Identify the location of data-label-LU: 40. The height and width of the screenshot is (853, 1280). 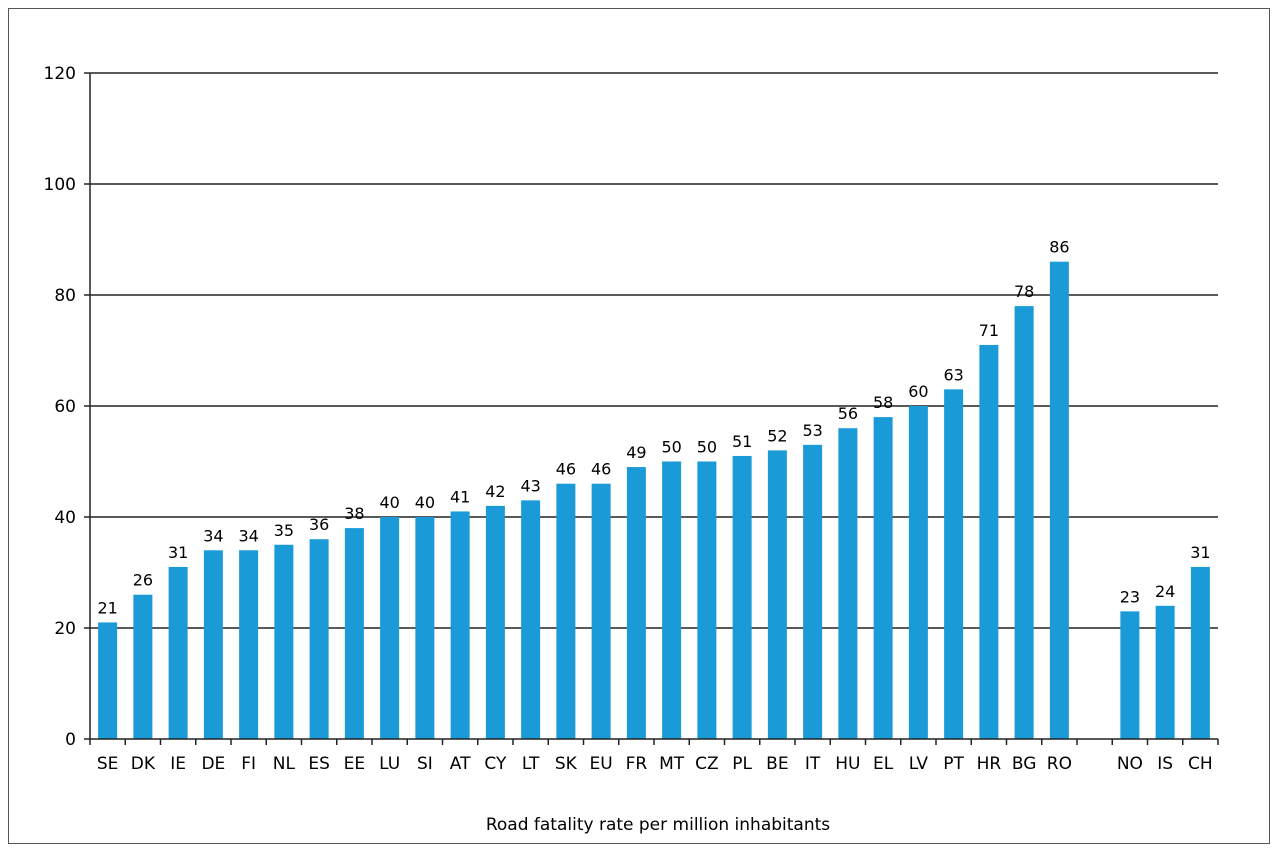
(389, 502).